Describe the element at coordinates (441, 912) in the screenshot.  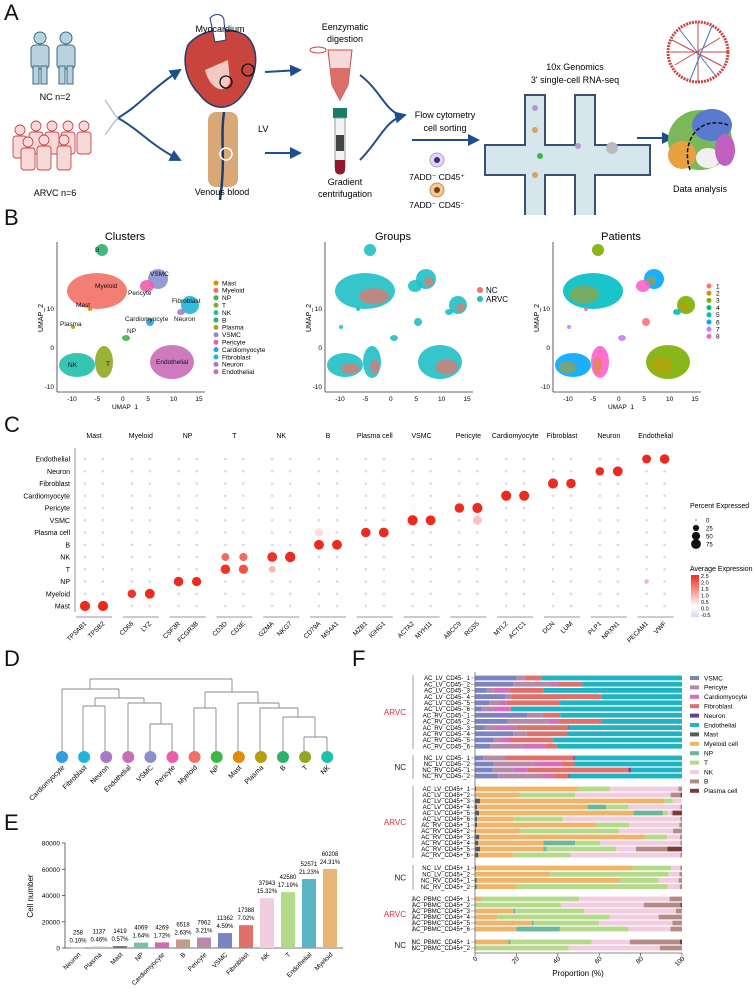
I see `row-label: AC_PBMC_CD45+_3` at that location.